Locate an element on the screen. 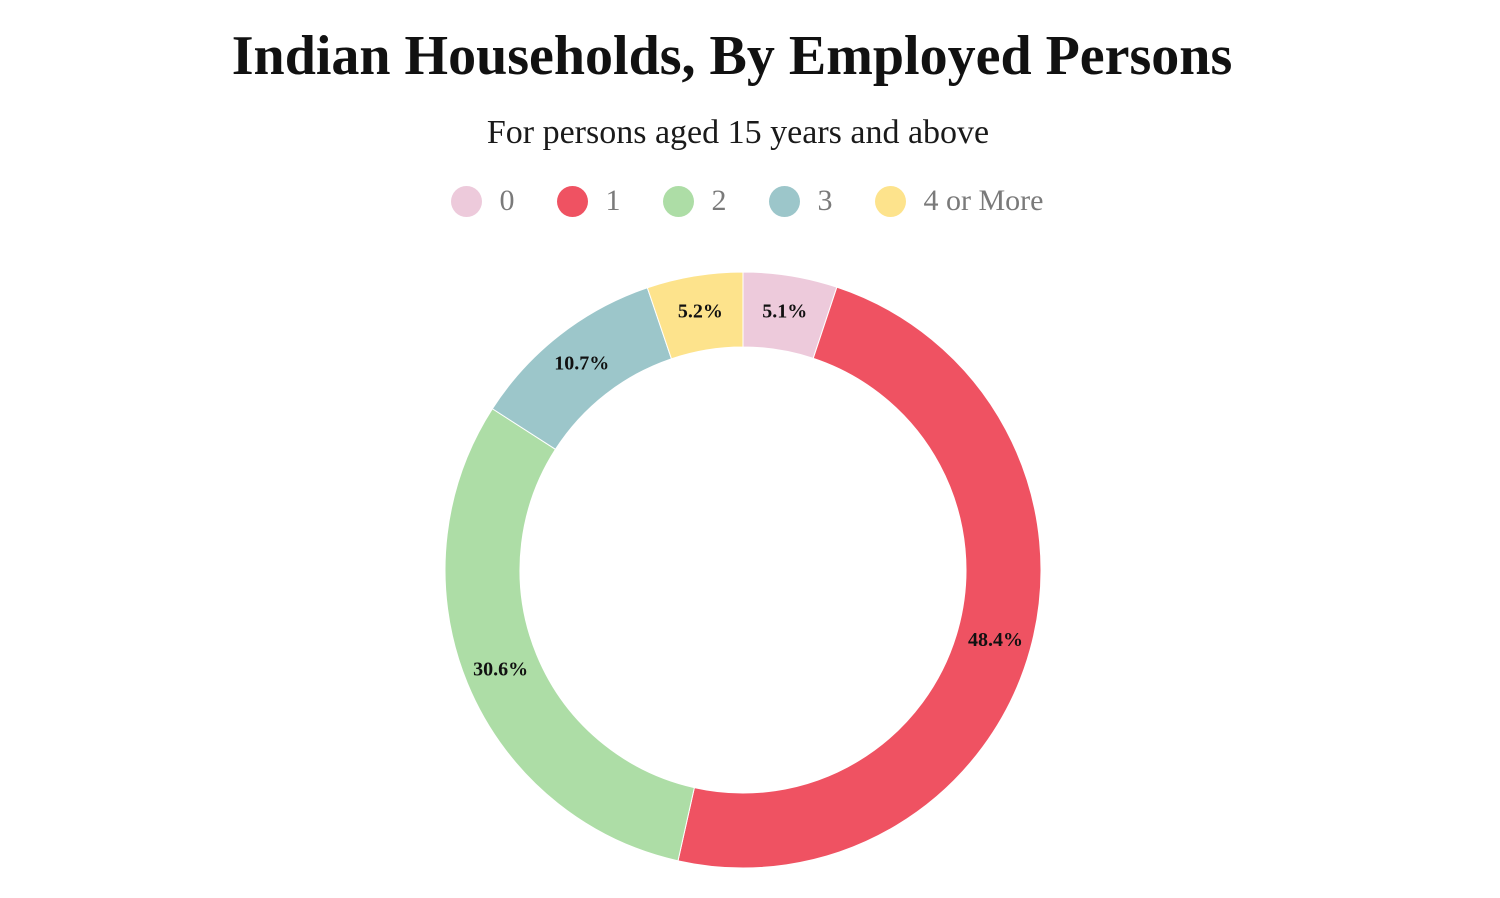 The width and height of the screenshot is (1500, 898). legend-item-4-or-more: 4 or More is located at coordinates (959, 201).